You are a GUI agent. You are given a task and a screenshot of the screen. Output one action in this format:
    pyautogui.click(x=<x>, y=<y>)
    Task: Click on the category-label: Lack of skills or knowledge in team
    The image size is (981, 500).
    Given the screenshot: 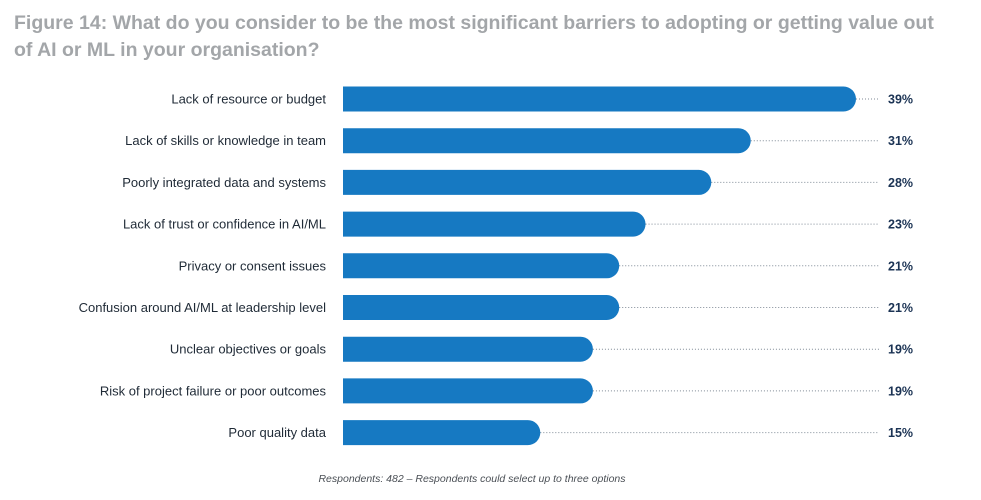 What is the action you would take?
    pyautogui.click(x=225, y=140)
    